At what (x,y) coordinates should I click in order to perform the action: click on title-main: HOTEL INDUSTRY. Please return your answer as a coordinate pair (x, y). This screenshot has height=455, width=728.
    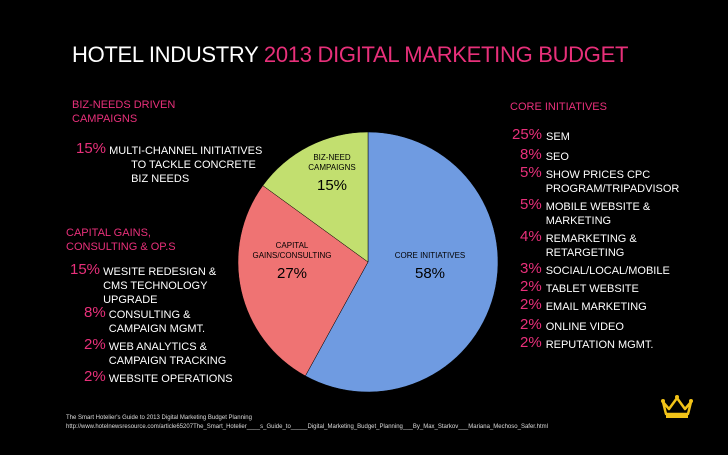
    Looking at the image, I should click on (165, 54).